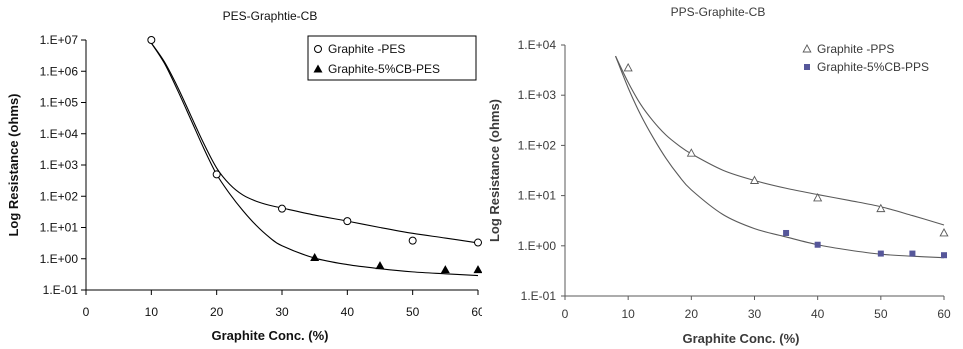 This screenshot has width=963, height=349. Describe the element at coordinates (873, 58) in the screenshot. I see `legend: Graphite -PPS Graphite-5%CB-PPS` at that location.